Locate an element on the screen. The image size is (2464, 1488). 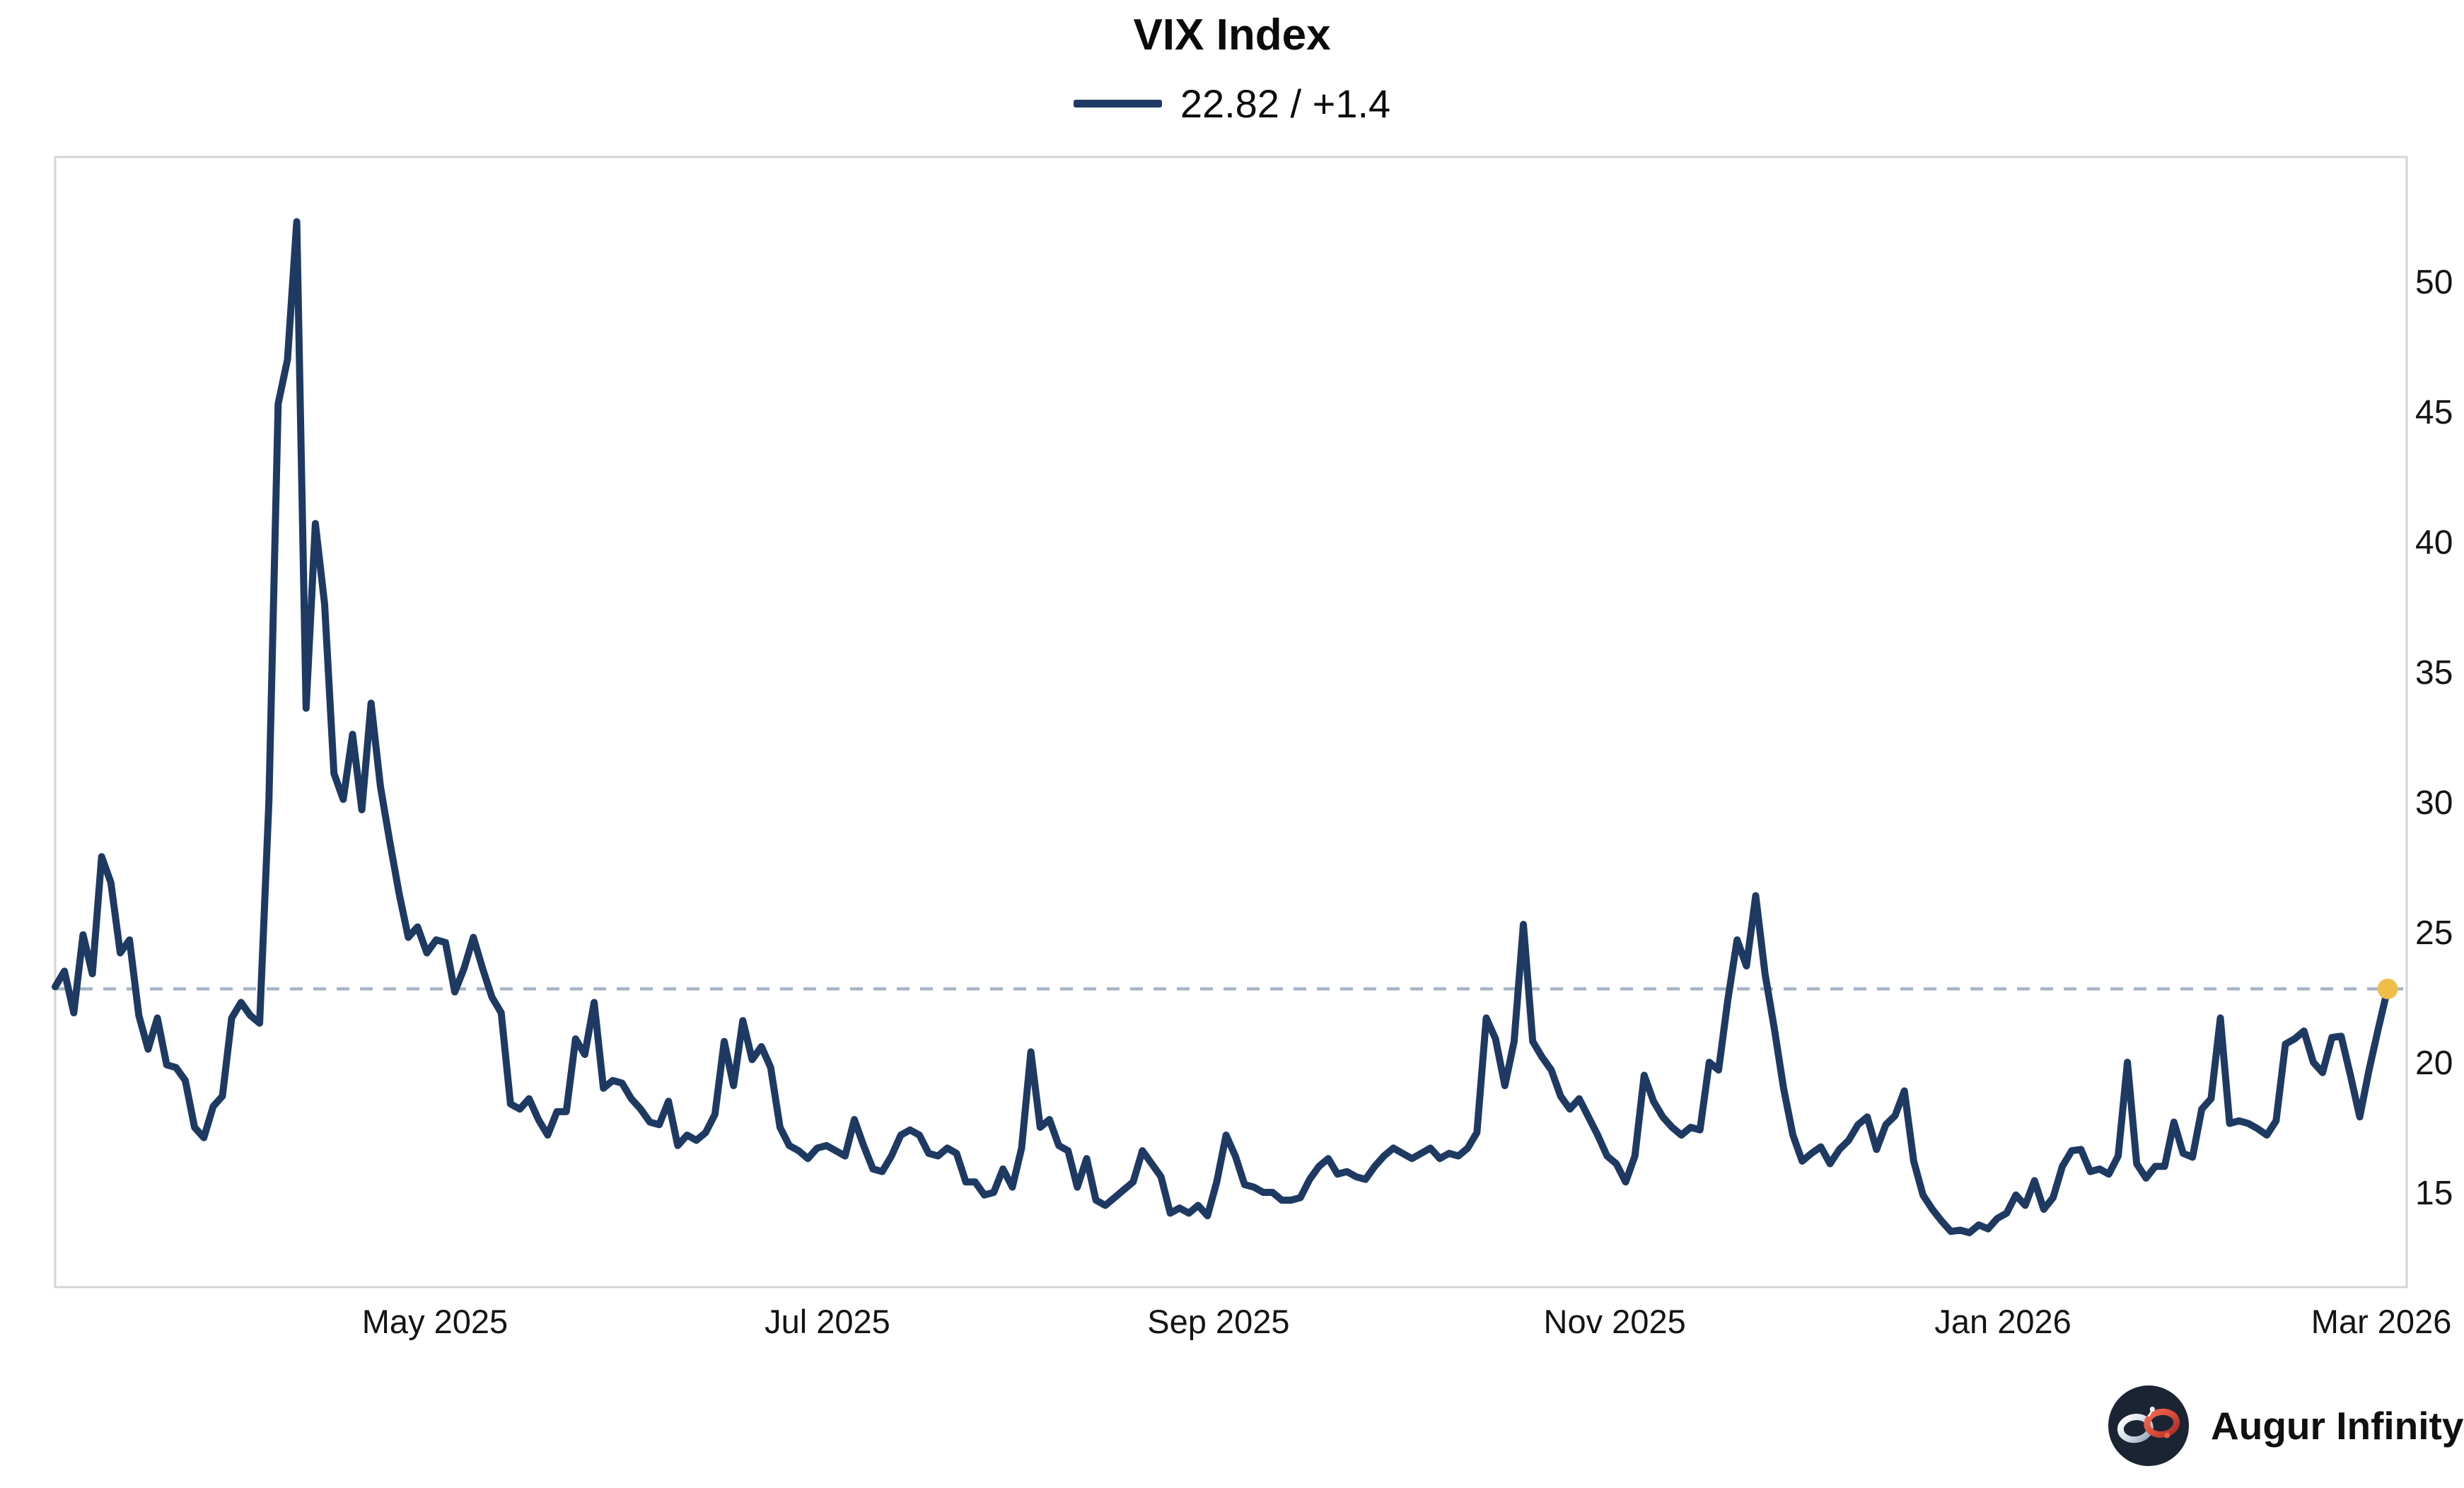
brand-footer: Augur Infinity is located at coordinates (2284, 1426).